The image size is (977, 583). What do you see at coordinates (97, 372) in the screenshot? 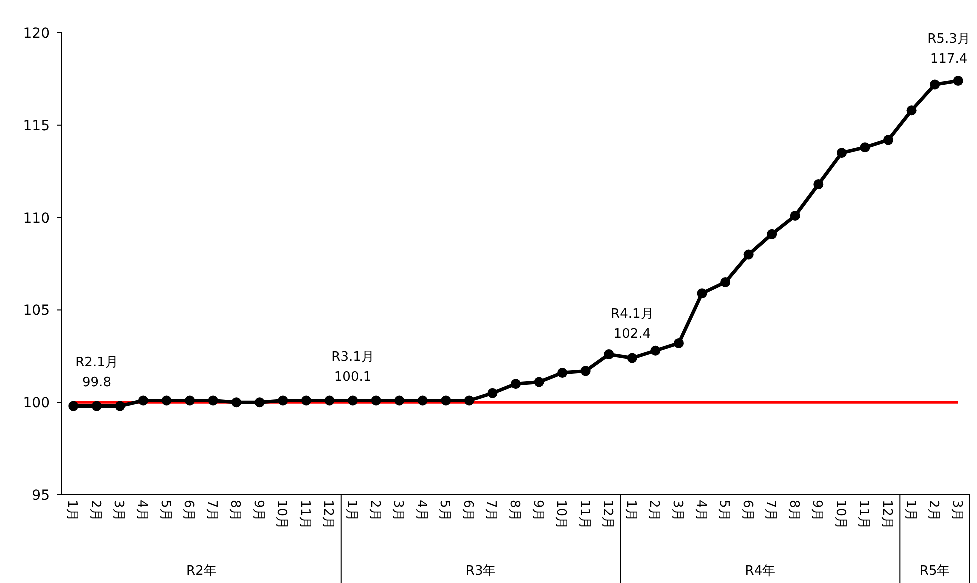
I see `data-label: R2.1月 99.8` at bounding box center [97, 372].